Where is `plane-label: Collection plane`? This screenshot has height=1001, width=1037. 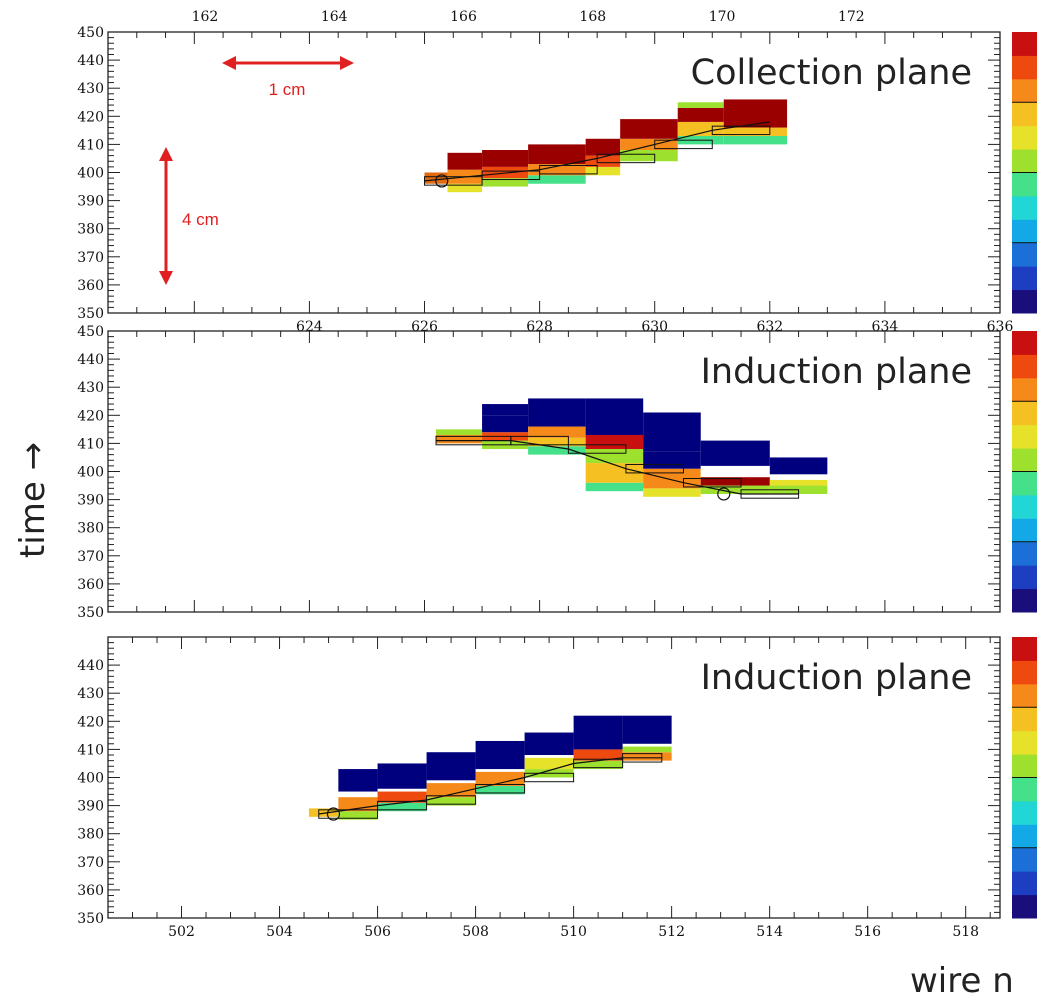 plane-label: Collection plane is located at coordinates (831, 73).